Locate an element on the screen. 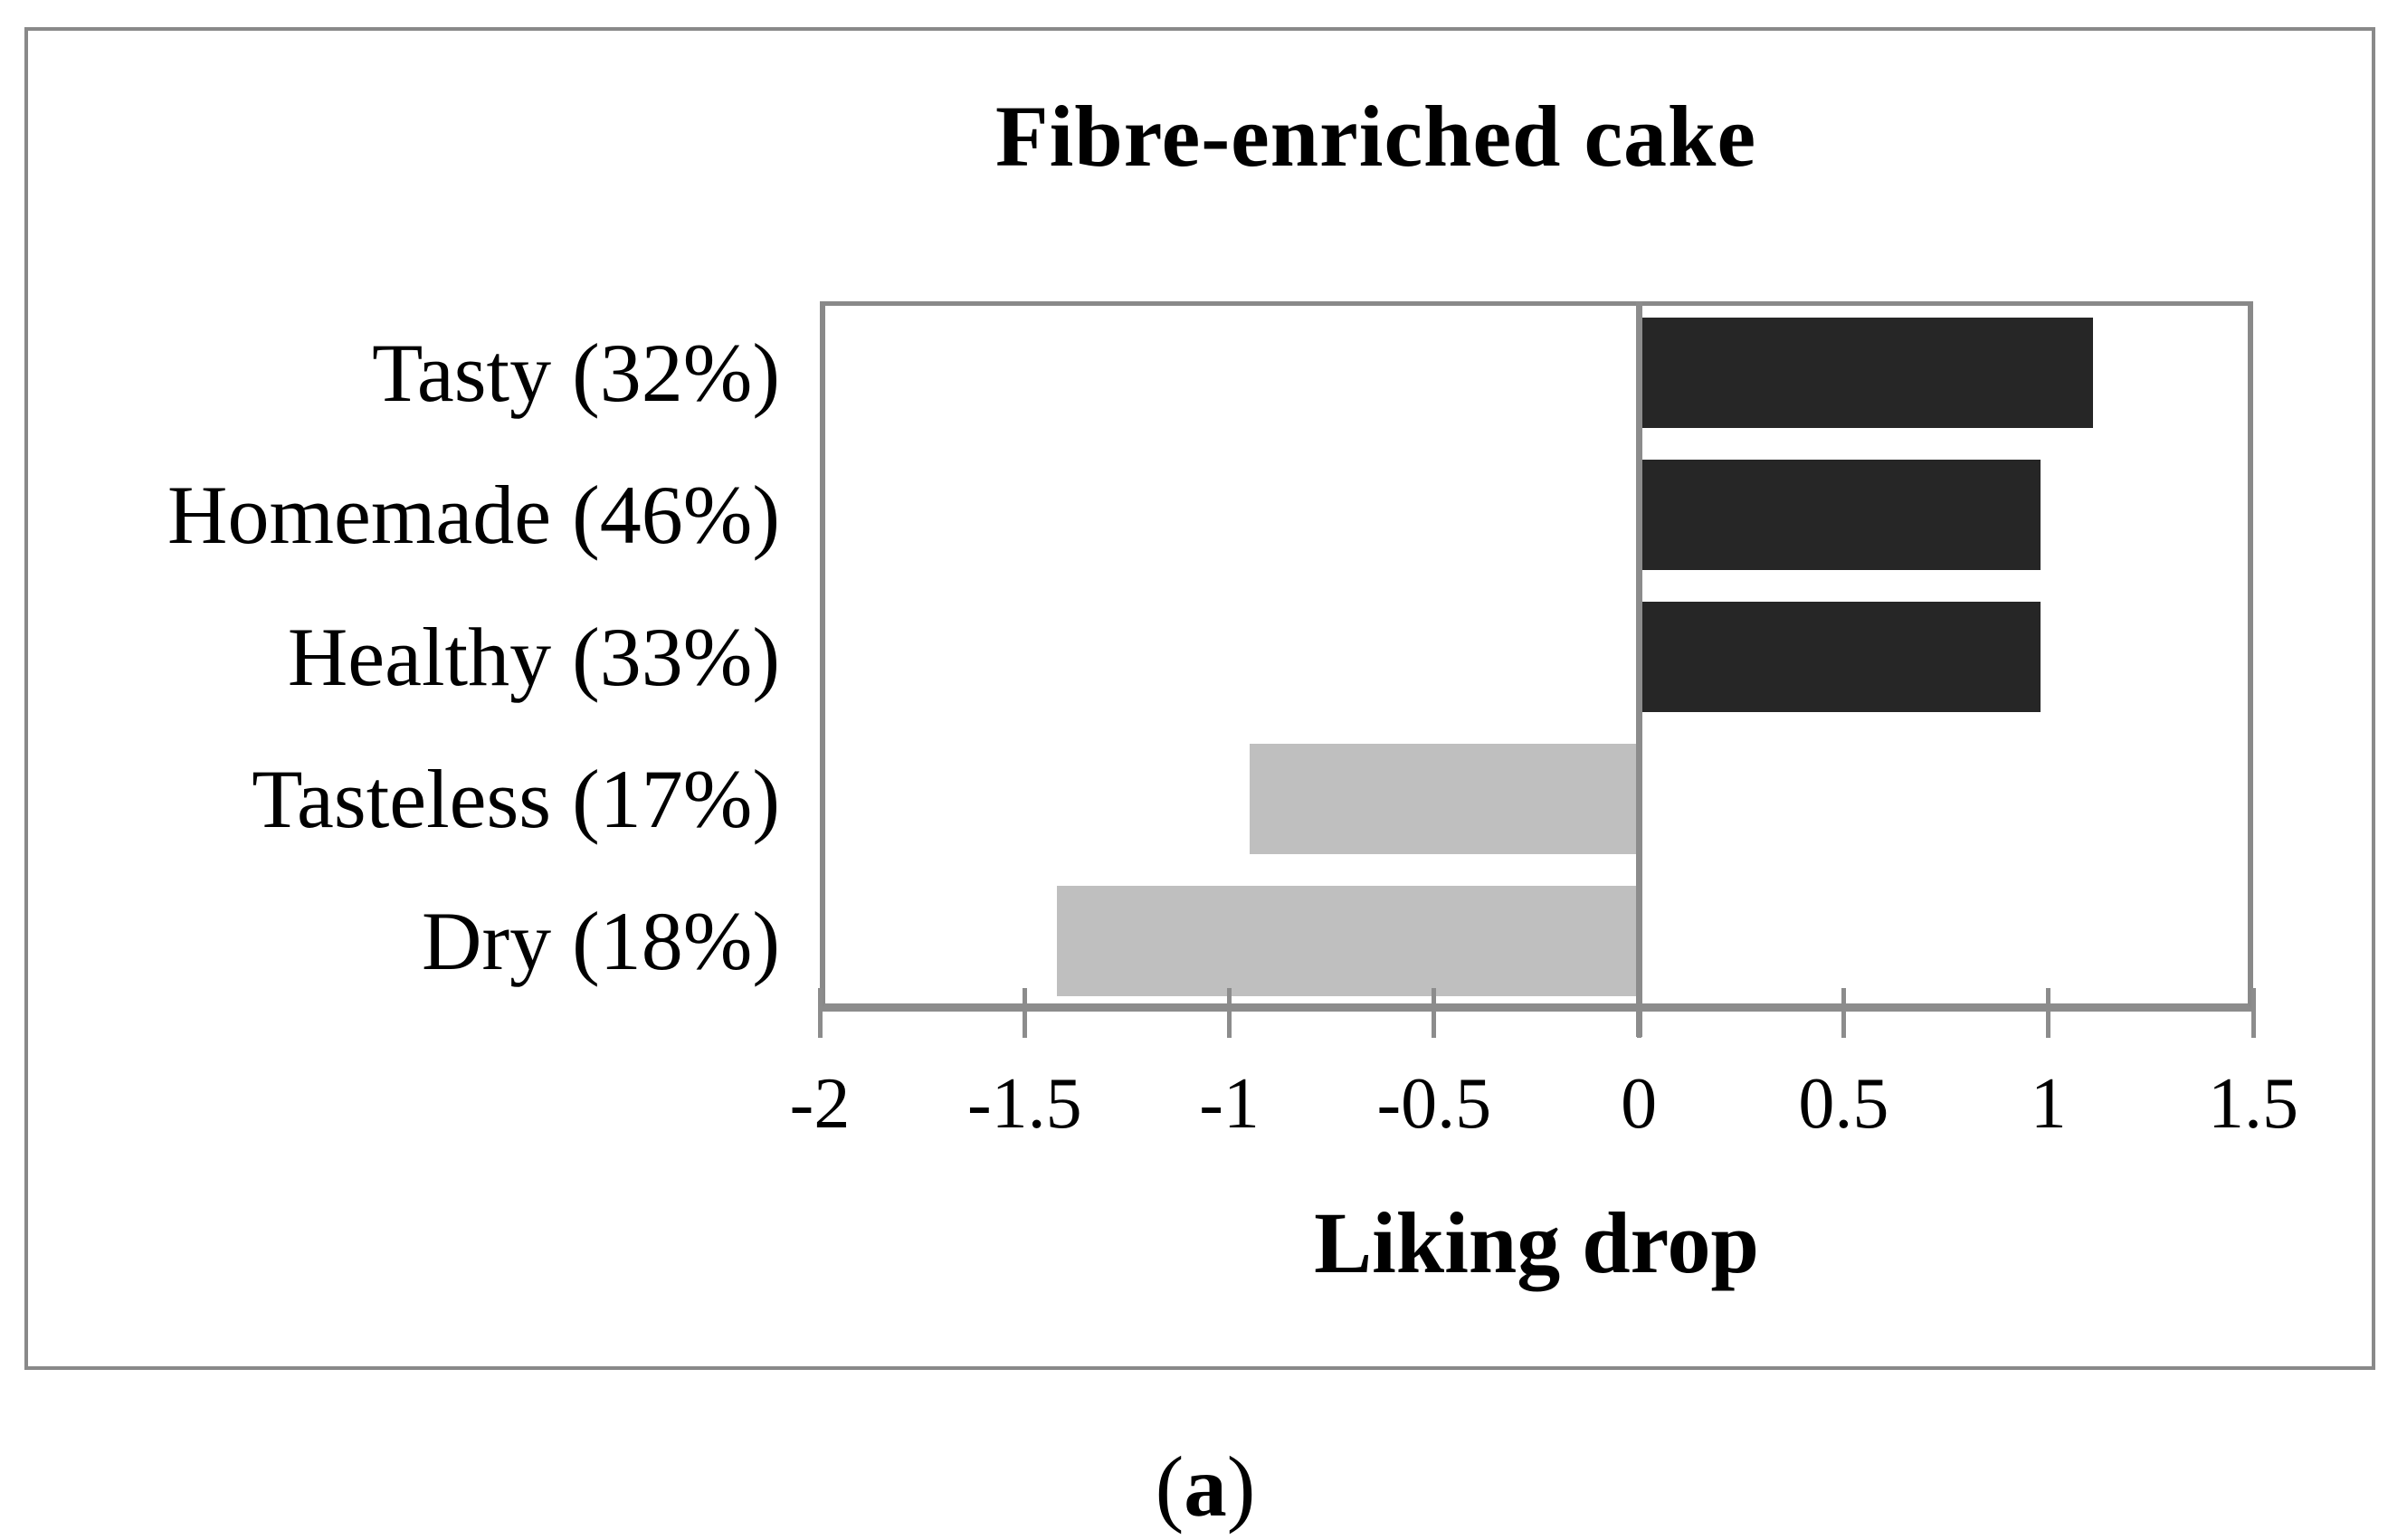 Image resolution: width=2407 pixels, height=1540 pixels. zero-axis-line is located at coordinates (1638, 669).